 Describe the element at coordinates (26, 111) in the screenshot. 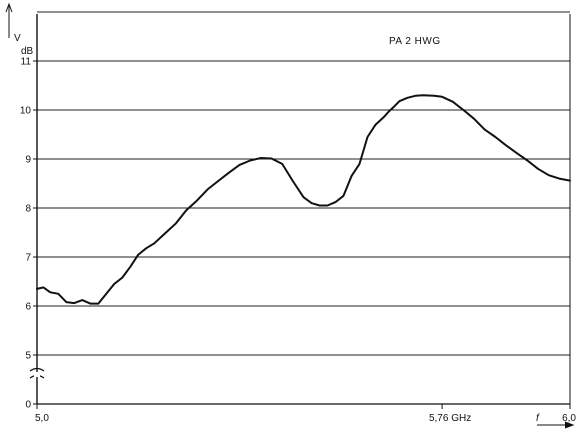

I see `y-tick-label: 10` at that location.